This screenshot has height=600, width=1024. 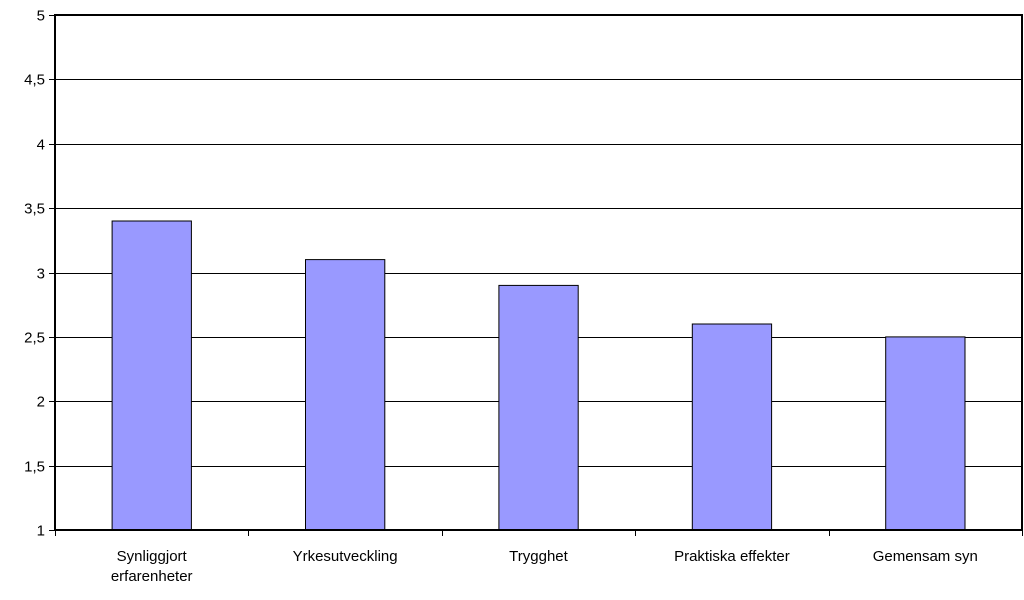 What do you see at coordinates (34, 338) in the screenshot?
I see `y-tick-label: 2,5` at bounding box center [34, 338].